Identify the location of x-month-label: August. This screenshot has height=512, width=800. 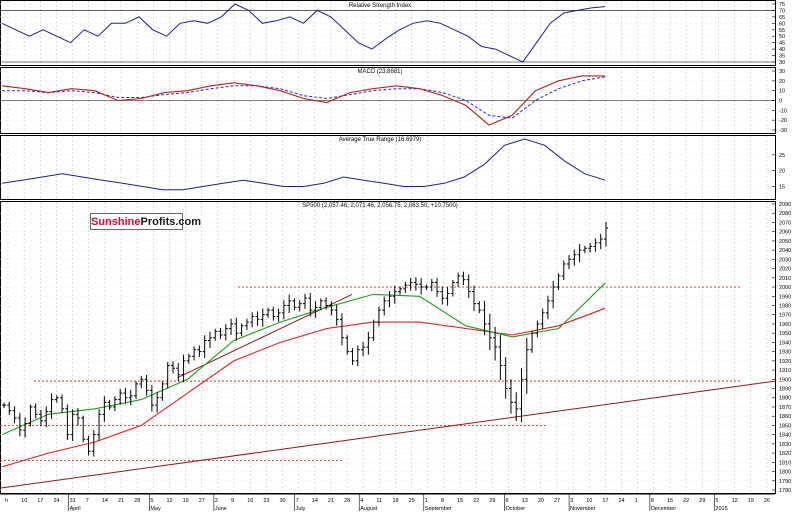
(369, 509).